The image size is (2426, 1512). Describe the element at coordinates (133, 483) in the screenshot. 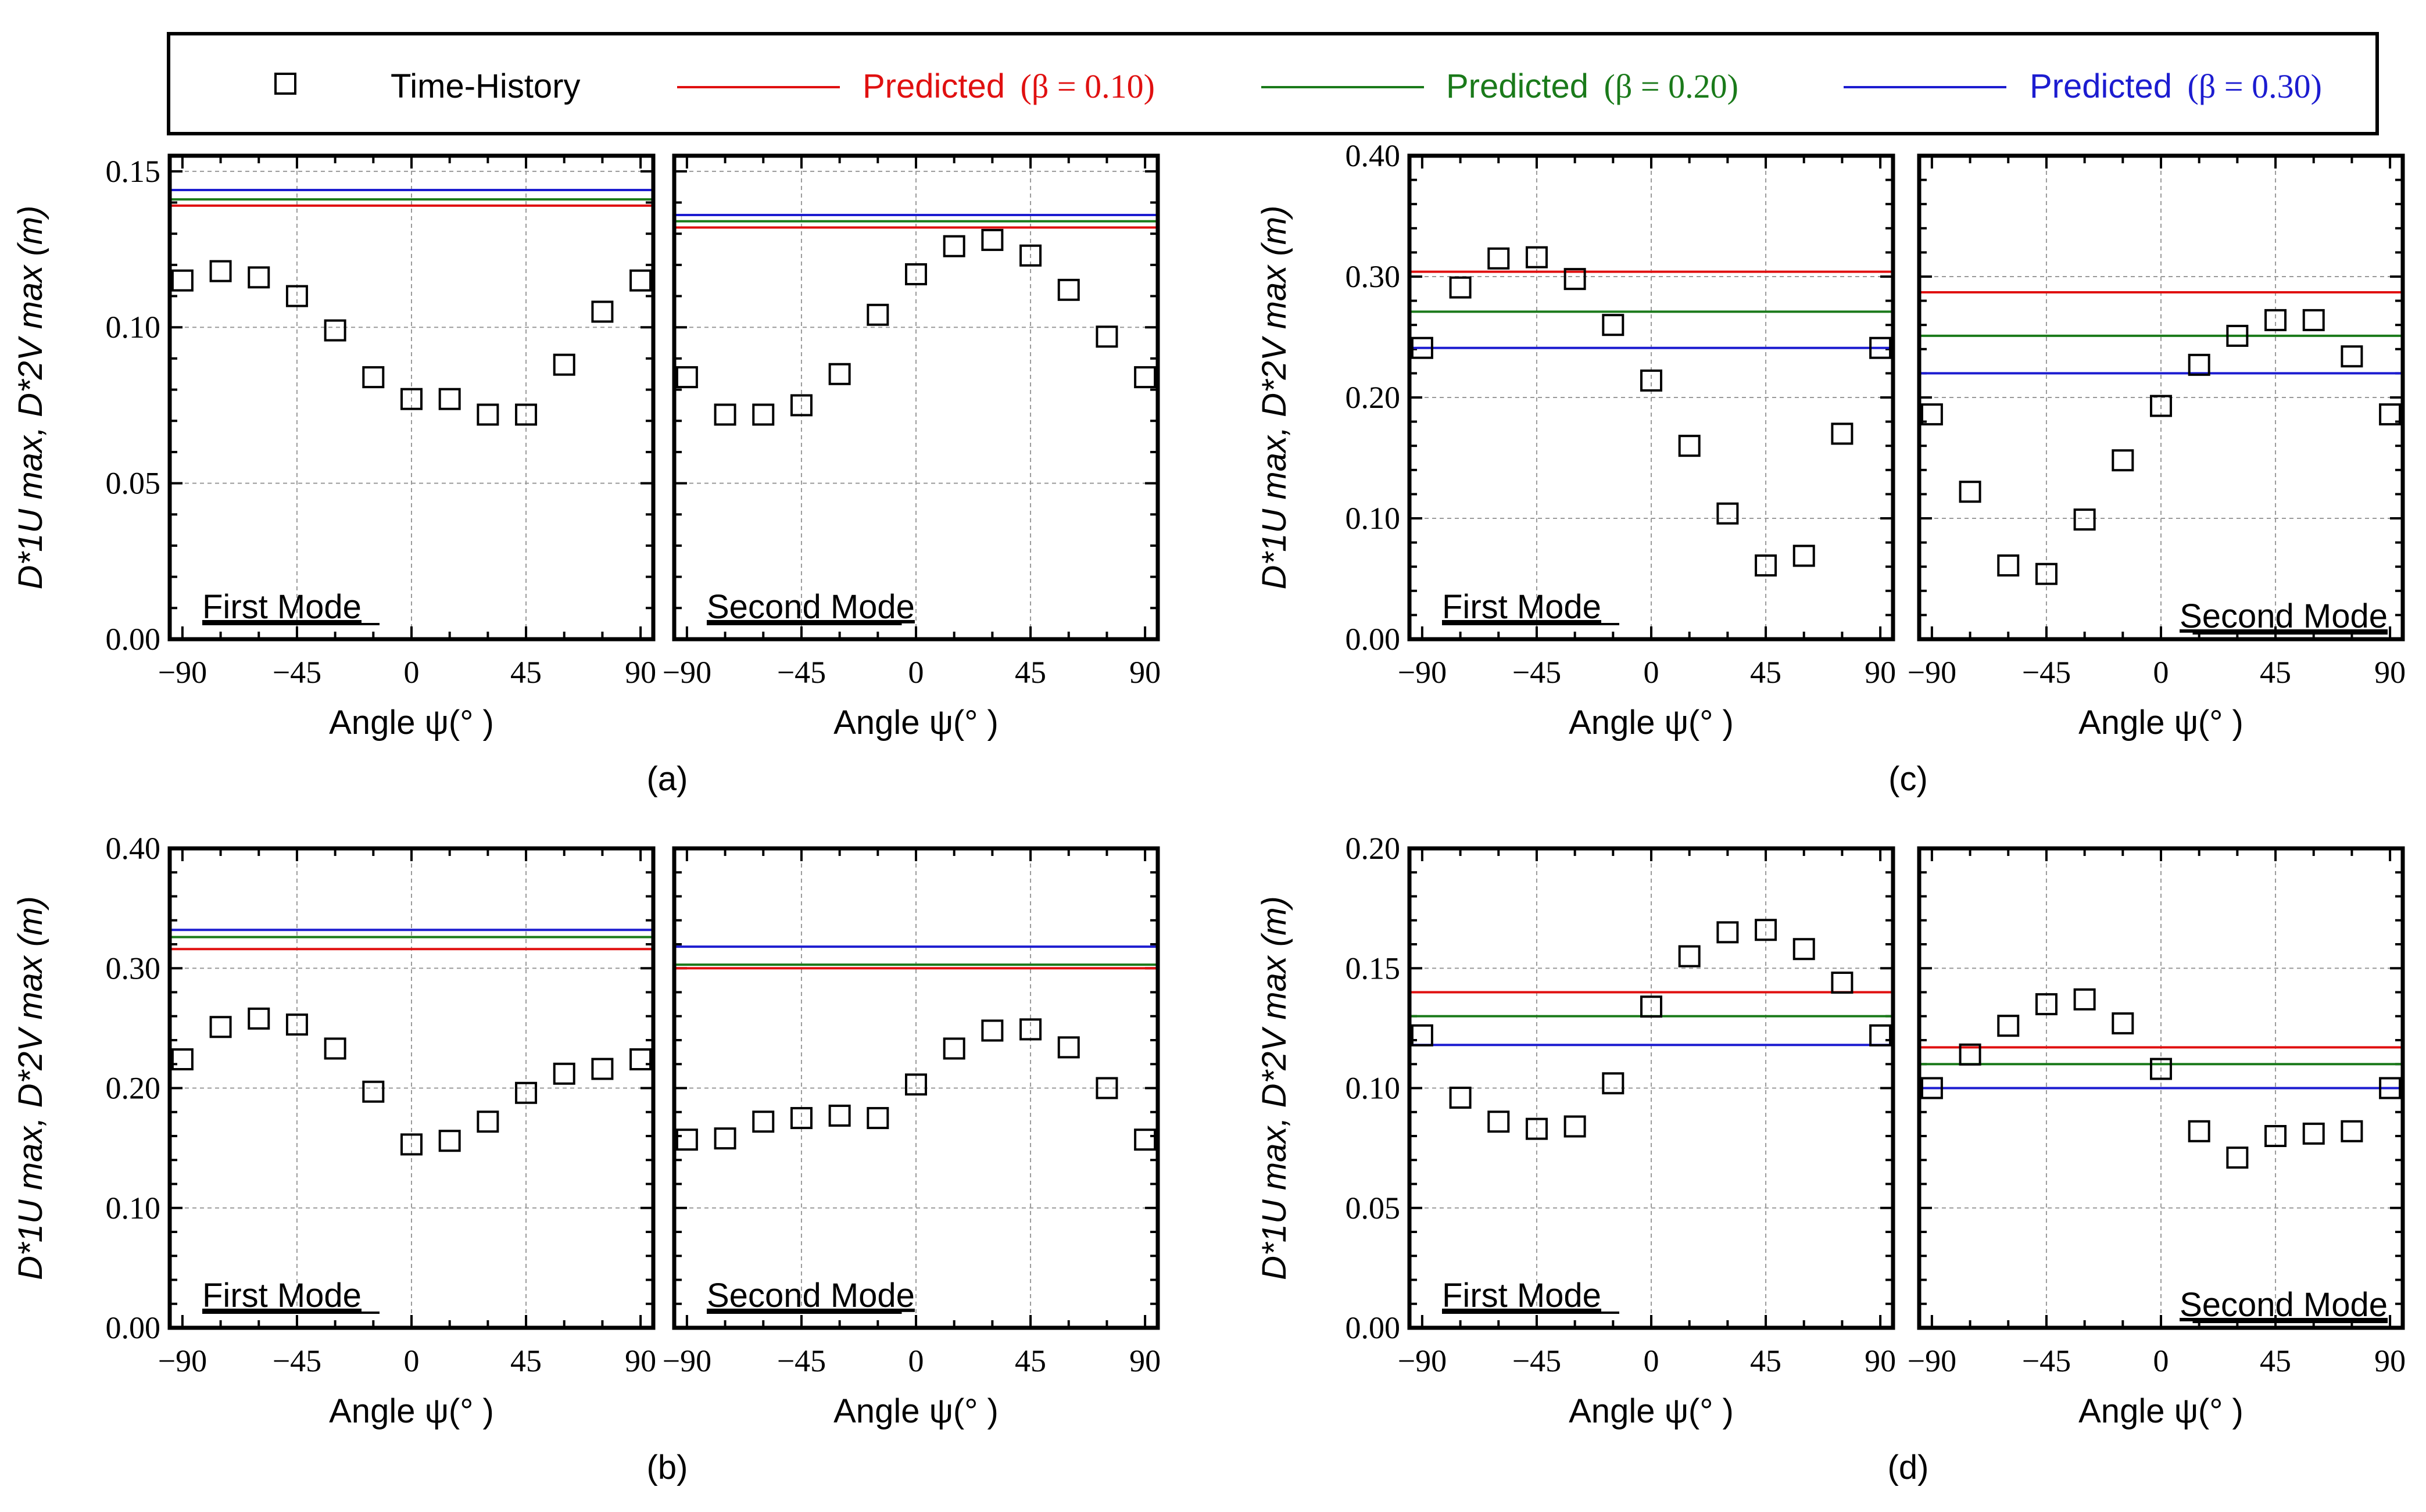

I see `y-tick-label: 0.05` at that location.